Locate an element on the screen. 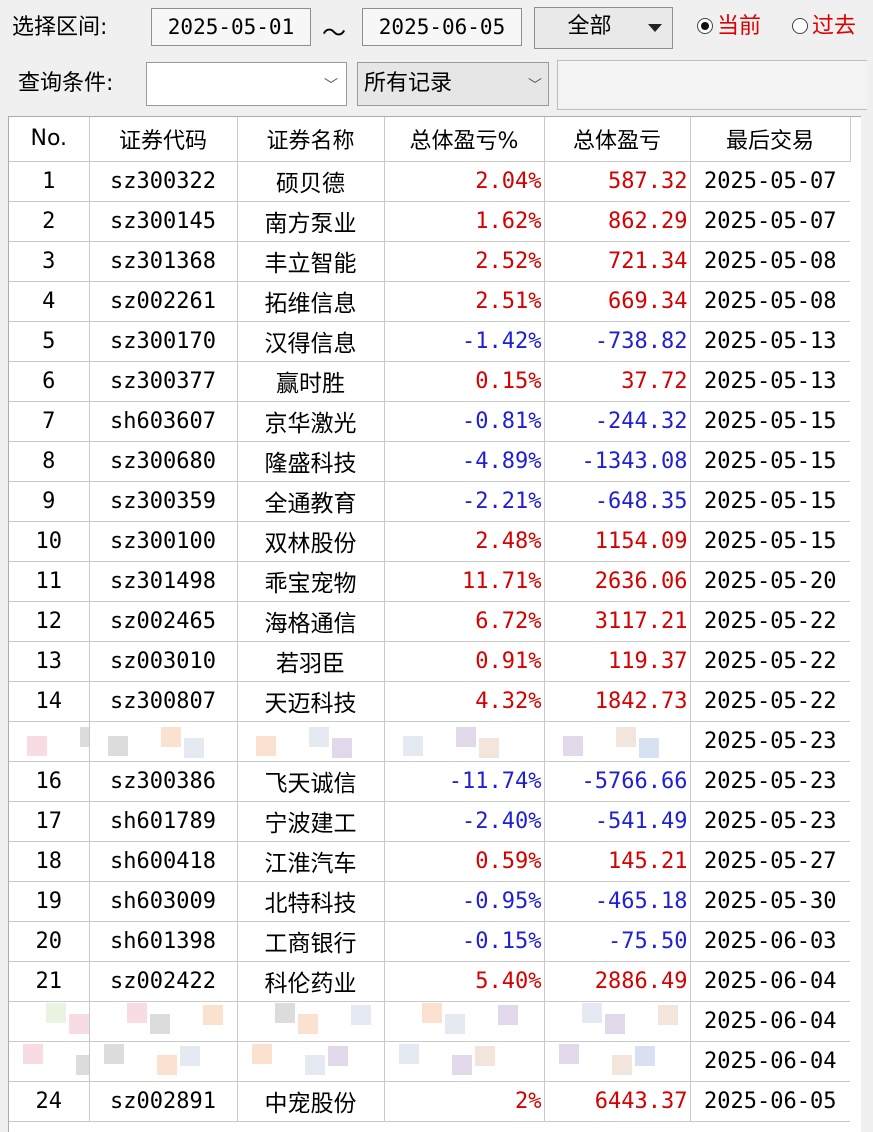 Image resolution: width=873 pixels, height=1132 pixels. table-row: 20 sh601398 工商银行 -0.15% -75.50 2025-06-03 is located at coordinates (429, 941).